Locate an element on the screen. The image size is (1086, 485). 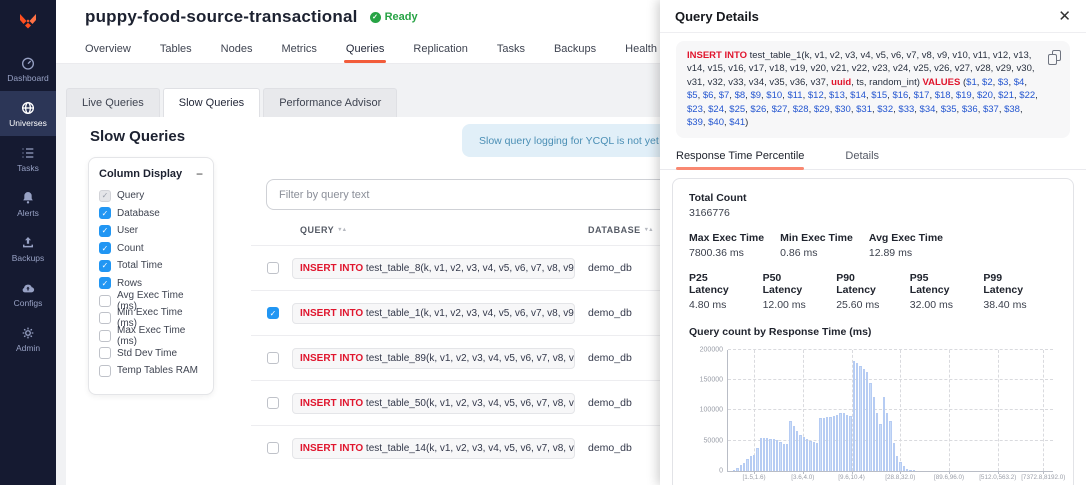
column-option-max-exec-time-ms-: Max Exec Time (ms) is located at coordinates (151, 336).